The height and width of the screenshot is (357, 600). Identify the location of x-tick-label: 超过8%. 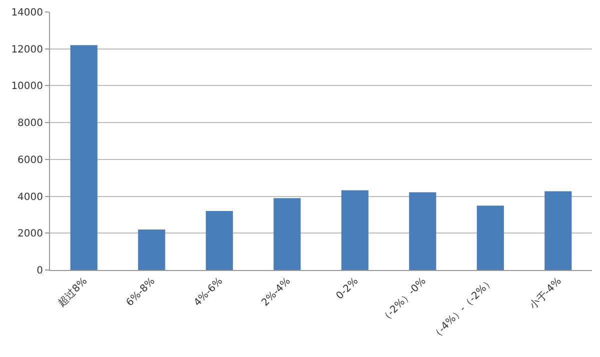
(73, 292).